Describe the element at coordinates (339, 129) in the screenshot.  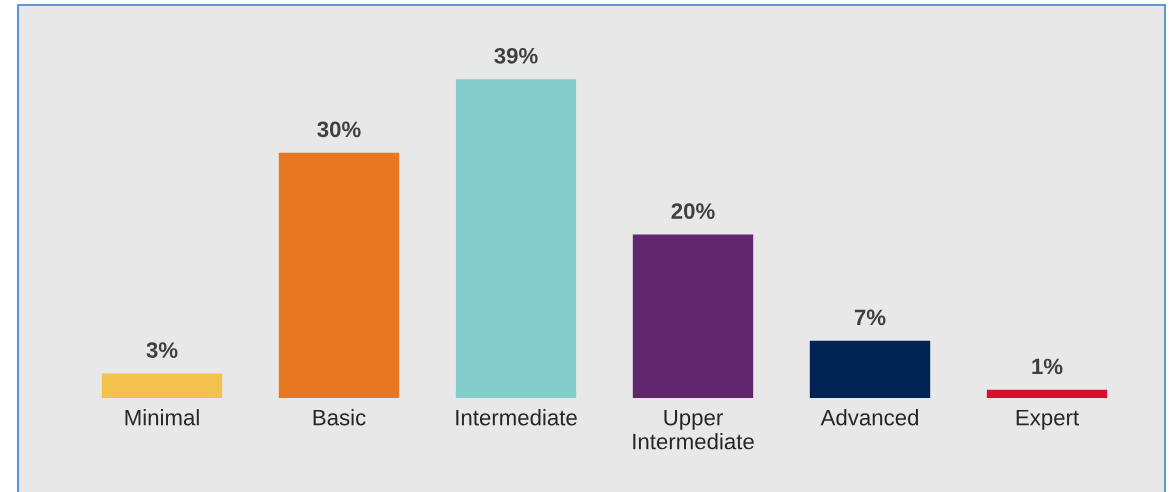
I see `data-label: 30%` at that location.